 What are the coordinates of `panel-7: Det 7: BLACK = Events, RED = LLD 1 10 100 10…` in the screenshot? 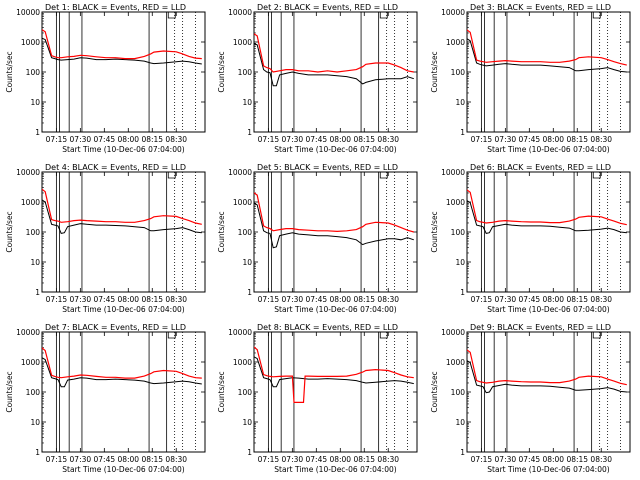 It's located at (105, 398).